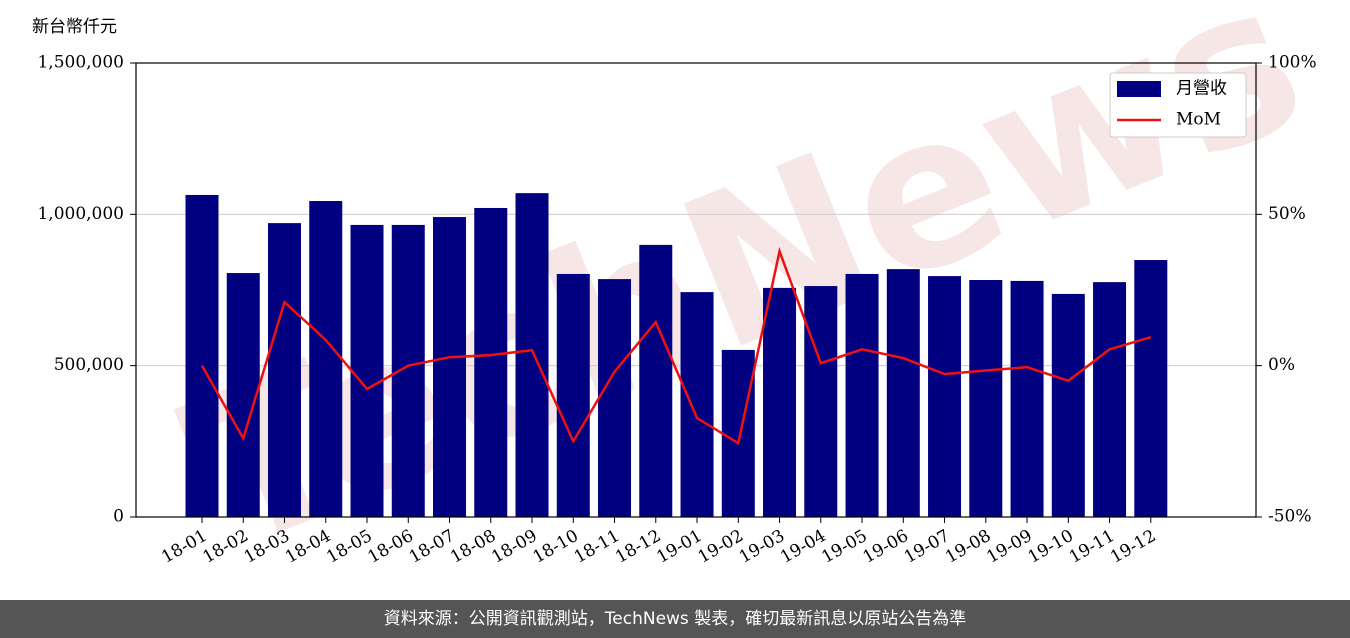 The image size is (1350, 638). What do you see at coordinates (803, 547) in the screenshot?
I see `x-tick-label: 19-04` at bounding box center [803, 547].